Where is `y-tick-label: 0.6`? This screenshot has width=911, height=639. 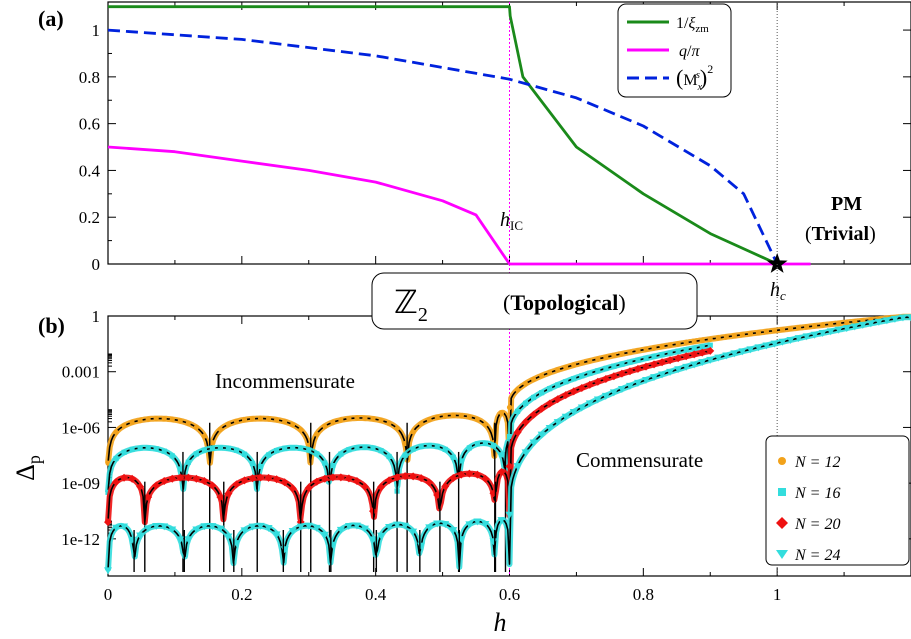
y-tick-label: 0.6 is located at coordinates (89, 124).